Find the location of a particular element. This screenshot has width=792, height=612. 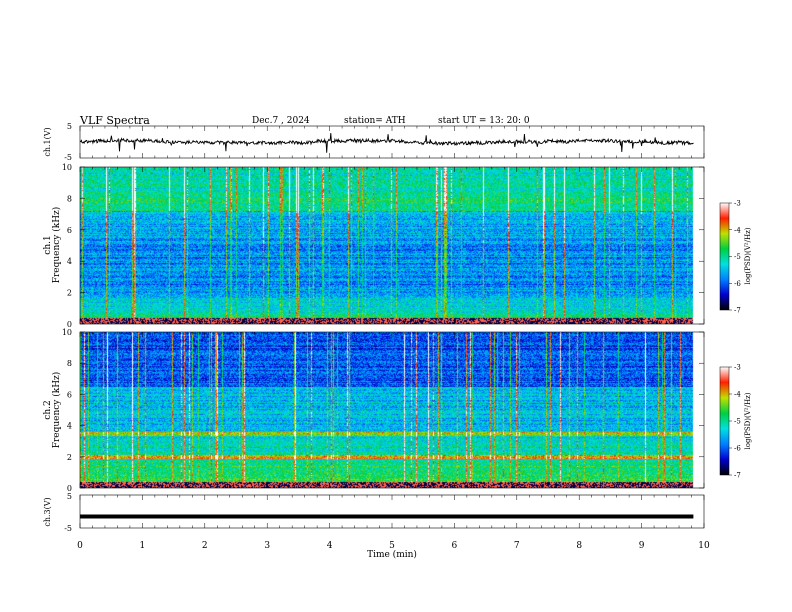

x-axis-tick-labels: 0 1 2 3 4 5 6 7 8 9 10 is located at coordinates (393, 546).